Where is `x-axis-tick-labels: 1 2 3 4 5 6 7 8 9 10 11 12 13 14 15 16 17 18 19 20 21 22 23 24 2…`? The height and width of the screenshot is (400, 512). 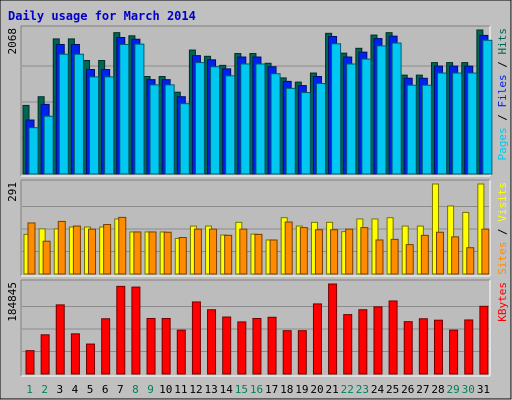 x-axis-tick-labels: 1 2 3 4 5 6 7 8 9 10 11 12 13 14 15 16 17 18 19 20 21 22 23 24 2… is located at coordinates (258, 389).